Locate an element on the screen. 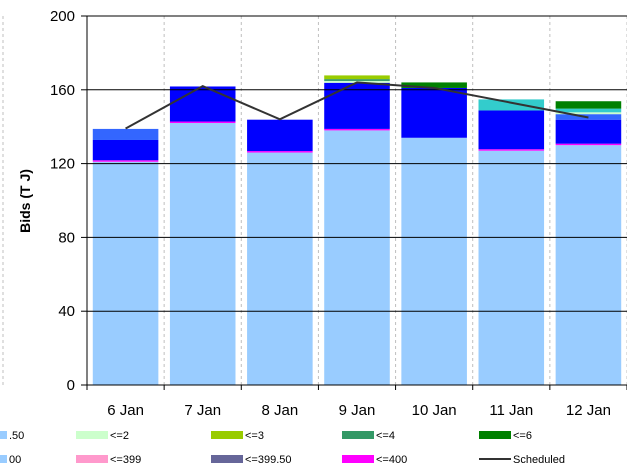 The image size is (627, 473). legend-item: <=399.50 is located at coordinates (251, 460).